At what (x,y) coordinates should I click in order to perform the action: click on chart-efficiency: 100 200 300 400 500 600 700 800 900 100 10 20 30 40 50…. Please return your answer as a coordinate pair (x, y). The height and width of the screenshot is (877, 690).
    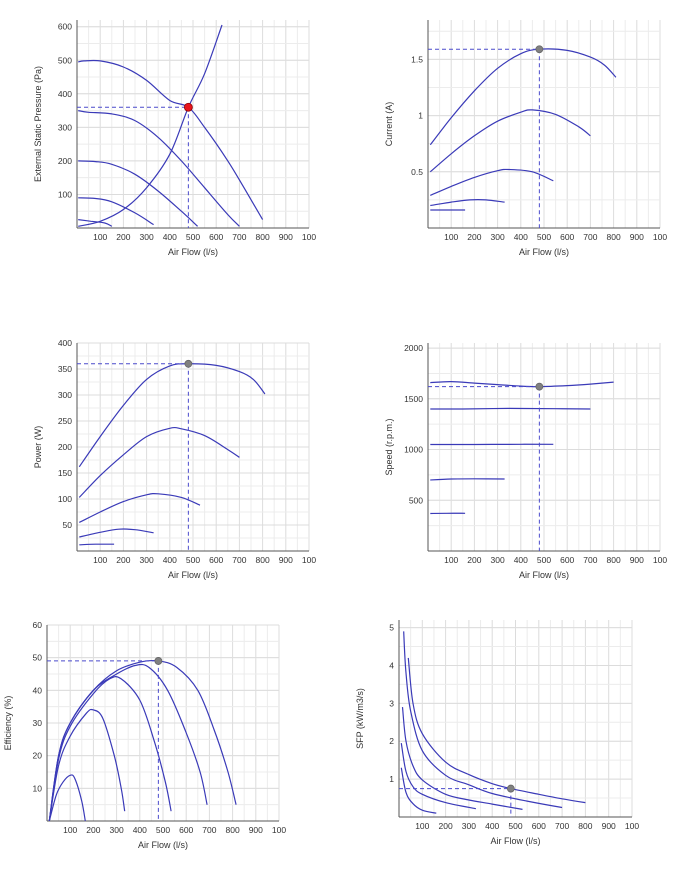
    Looking at the image, I should click on (144, 735).